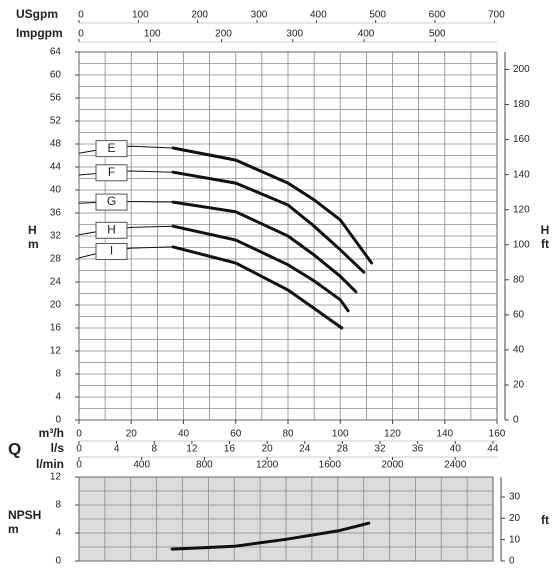  I want to click on y-tick-label: 16, so click(56, 328).